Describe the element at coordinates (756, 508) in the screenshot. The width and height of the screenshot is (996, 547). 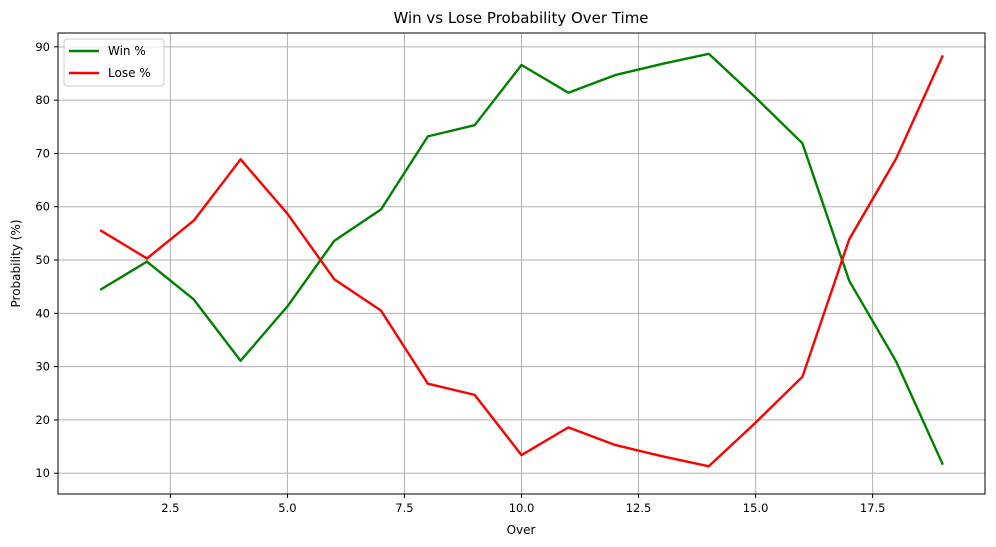
I see `x-tick-label: 15.0` at that location.